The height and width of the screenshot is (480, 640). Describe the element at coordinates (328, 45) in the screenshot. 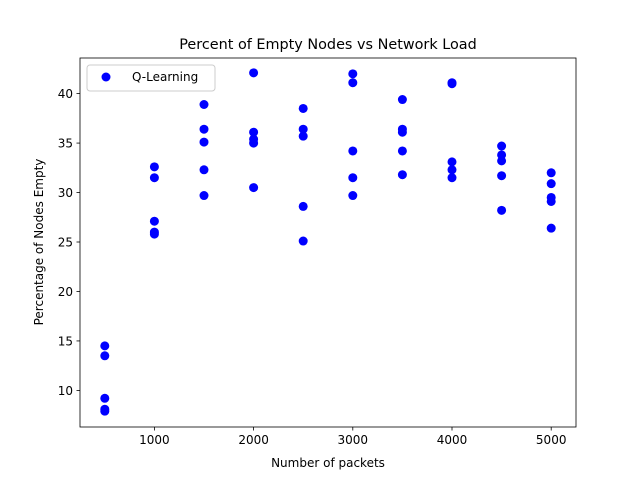

I see `chart-title: Percent of Empty Nodes vs Network Load` at that location.